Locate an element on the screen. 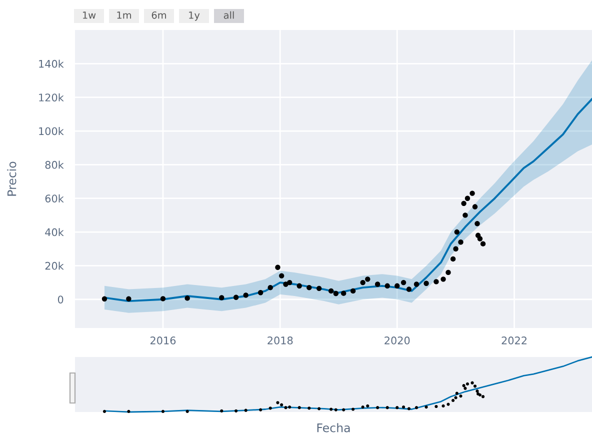 This screenshot has width=592, height=448. text: 1m is located at coordinates (124, 15).